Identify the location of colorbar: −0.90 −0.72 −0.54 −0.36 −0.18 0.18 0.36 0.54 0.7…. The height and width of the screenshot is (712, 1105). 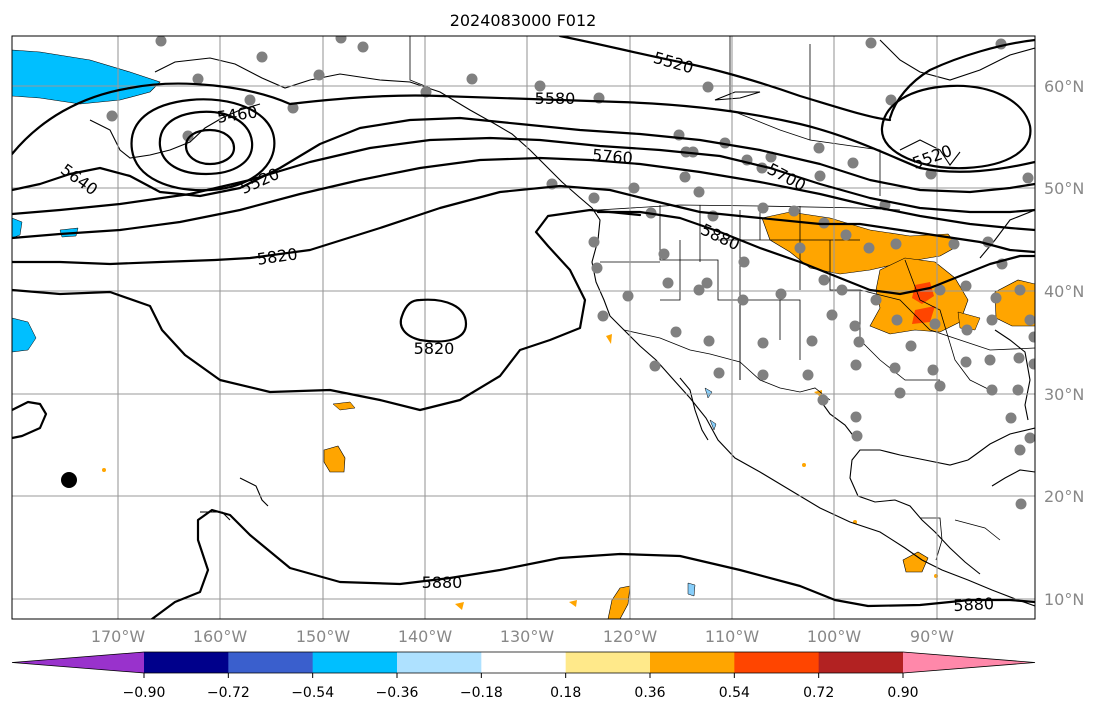
(523, 676).